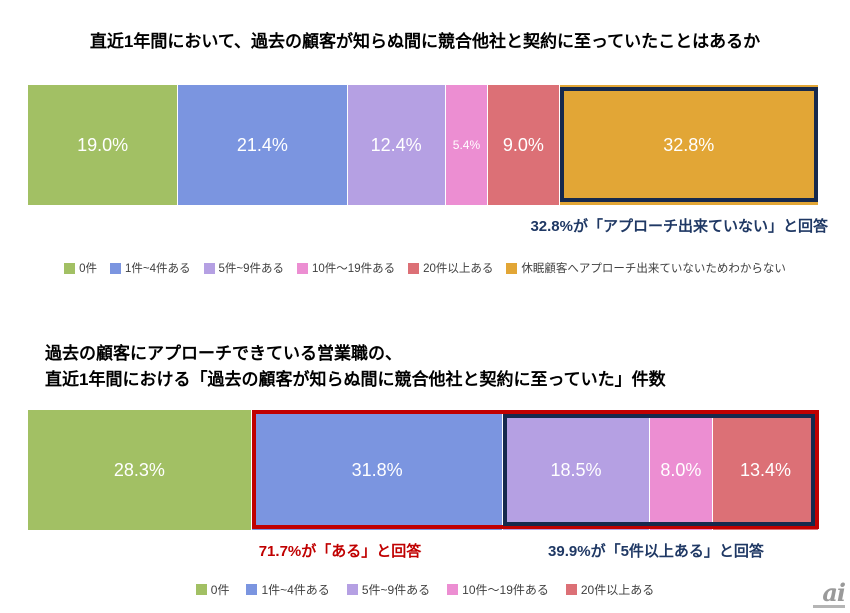 This screenshot has height=613, width=850. I want to click on chart2-annotation-red: 71.7%が「ある」と回答, so click(340, 551).